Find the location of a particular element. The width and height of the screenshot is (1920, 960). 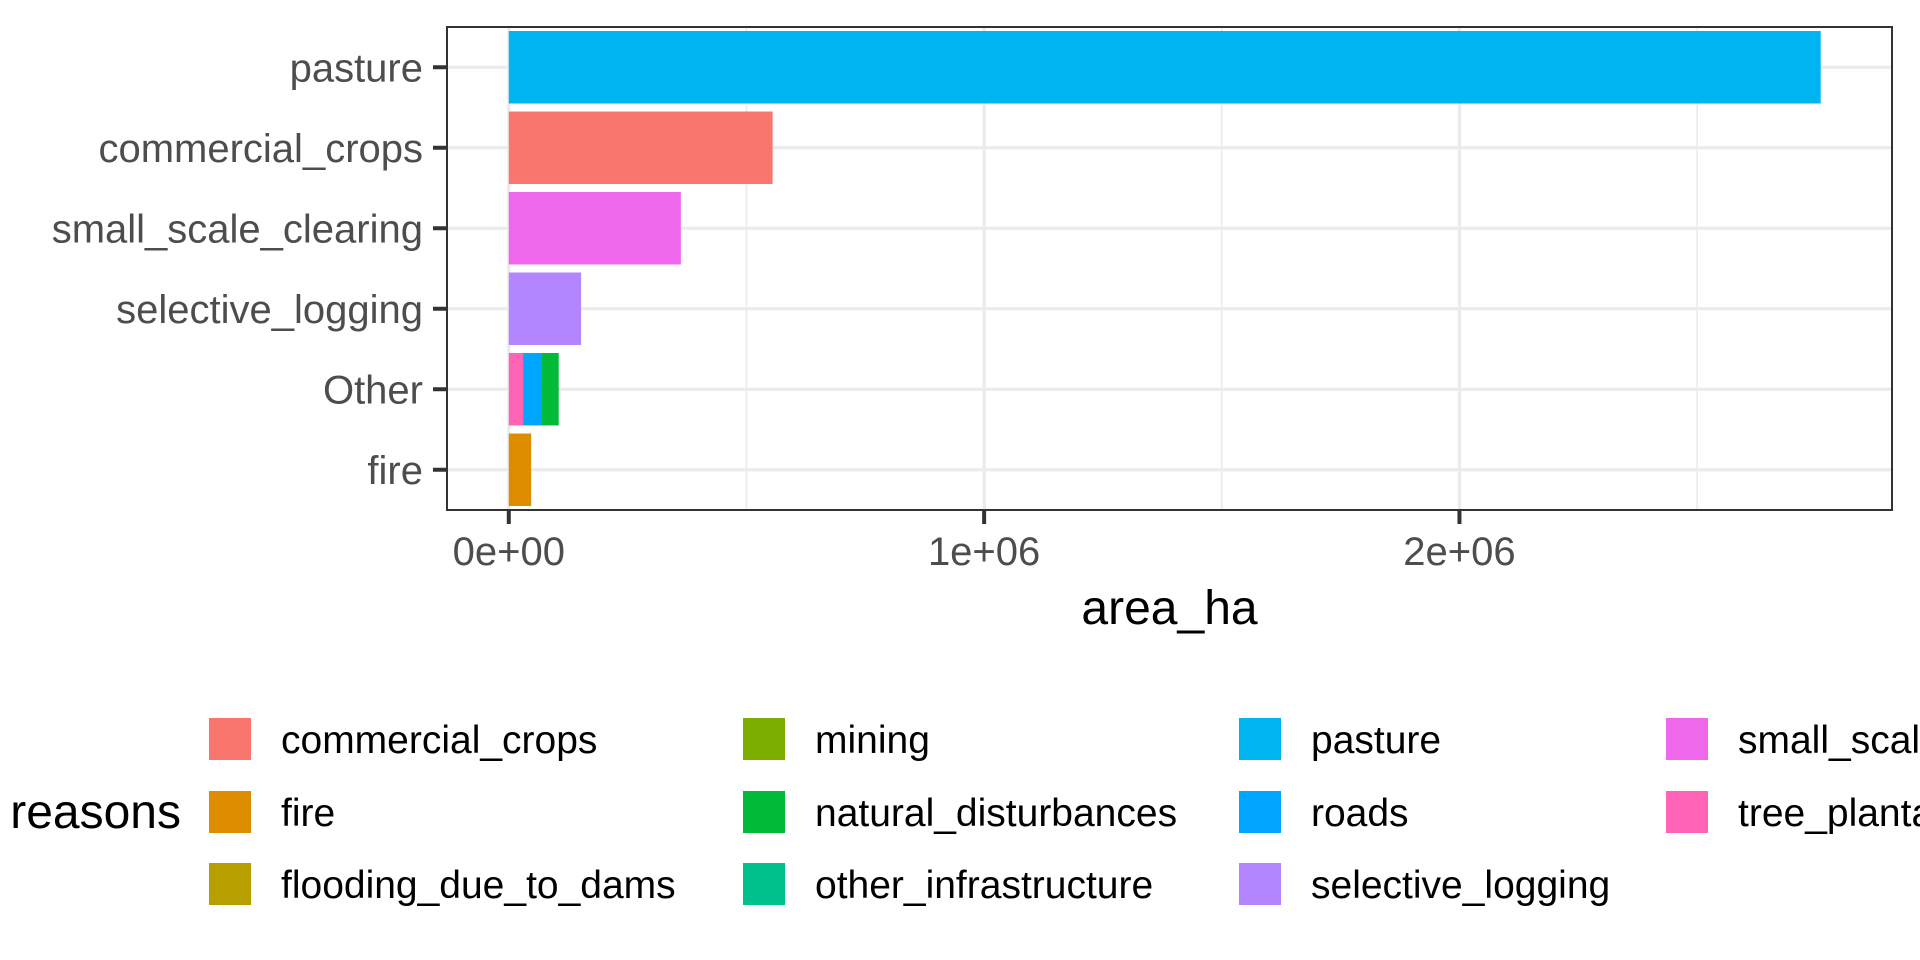

x-tick-label: 2e+06 is located at coordinates (1459, 552).